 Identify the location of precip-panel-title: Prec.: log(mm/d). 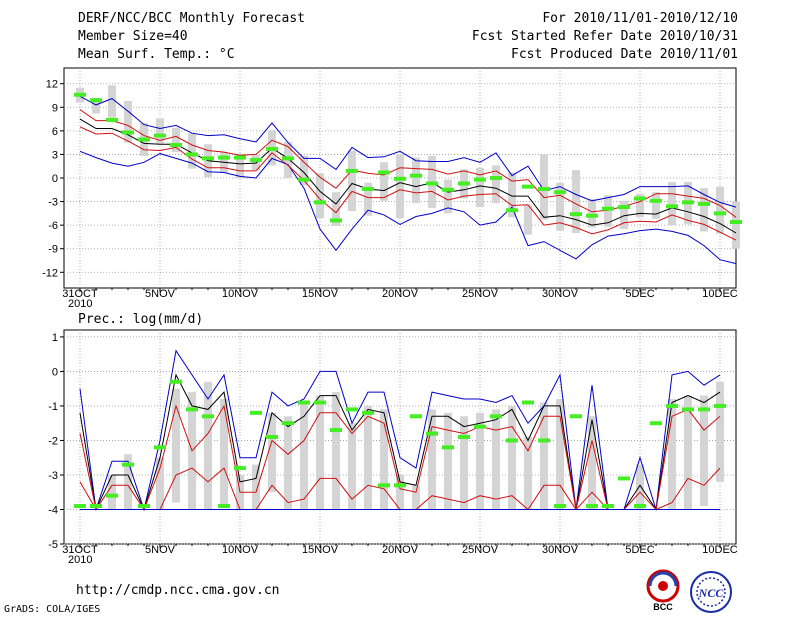
(140, 319).